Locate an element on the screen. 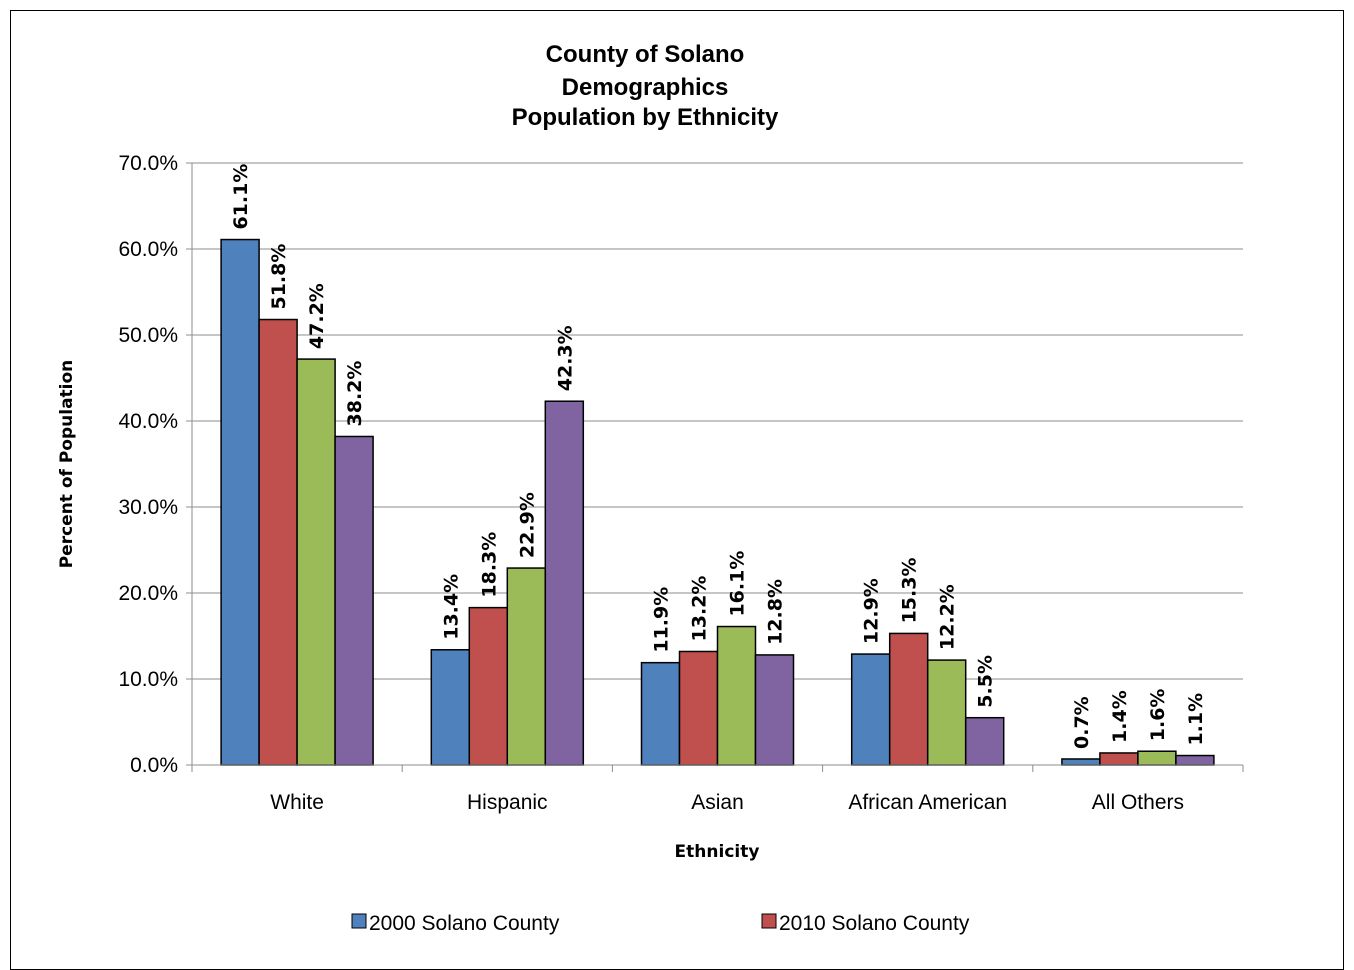  y-tick-label: 50.0% is located at coordinates (148, 335).